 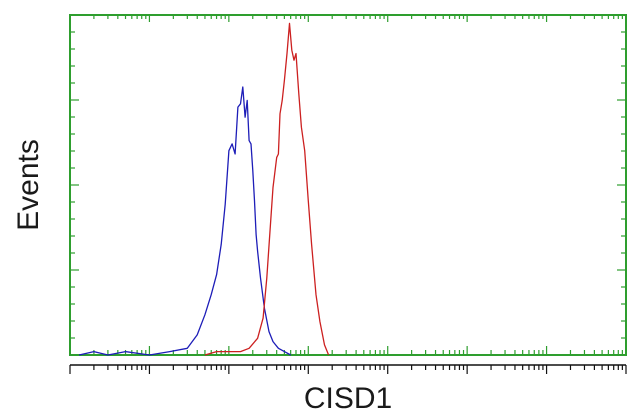 I want to click on x-axis-ticks, so click(x=348, y=369).